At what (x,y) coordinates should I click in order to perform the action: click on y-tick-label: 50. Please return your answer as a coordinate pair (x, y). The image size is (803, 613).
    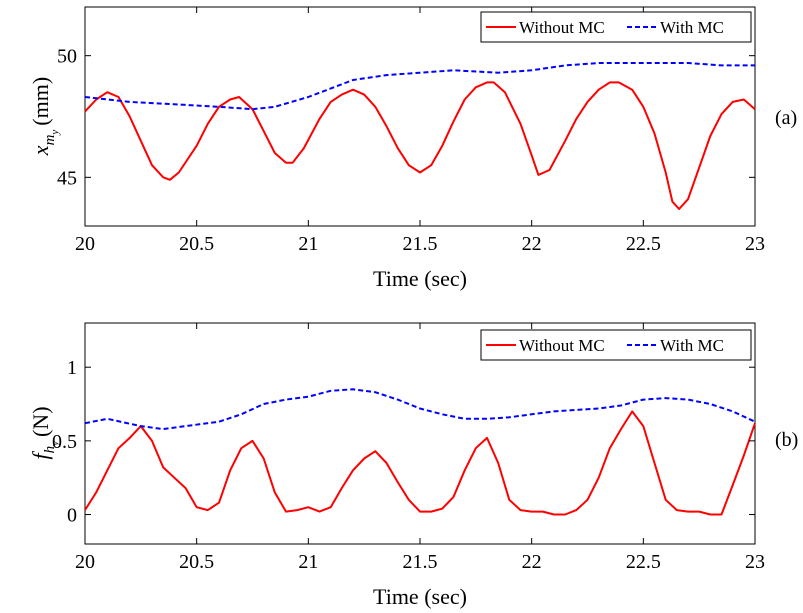
    Looking at the image, I should click on (67, 57).